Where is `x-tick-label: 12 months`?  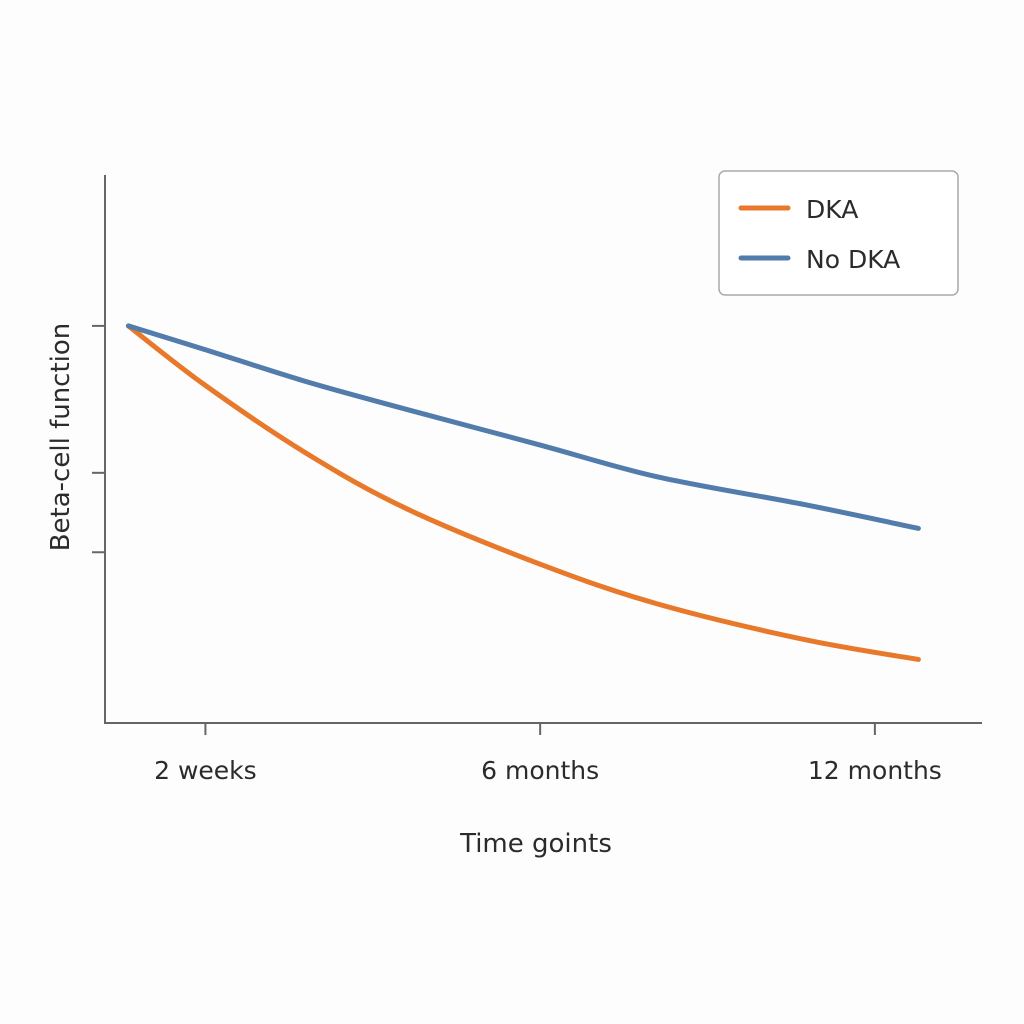 x-tick-label: 12 months is located at coordinates (875, 770).